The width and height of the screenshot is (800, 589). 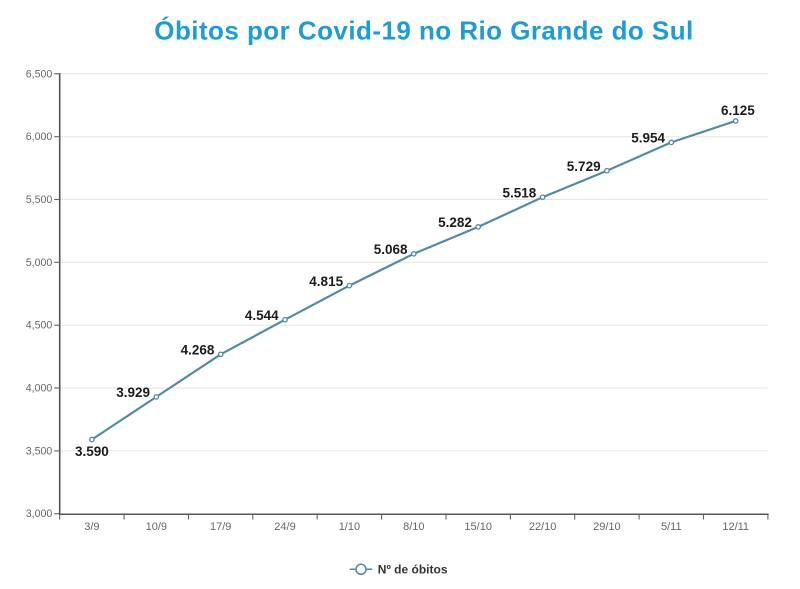 What do you see at coordinates (284, 527) in the screenshot?
I see `svg-text: 24/9` at bounding box center [284, 527].